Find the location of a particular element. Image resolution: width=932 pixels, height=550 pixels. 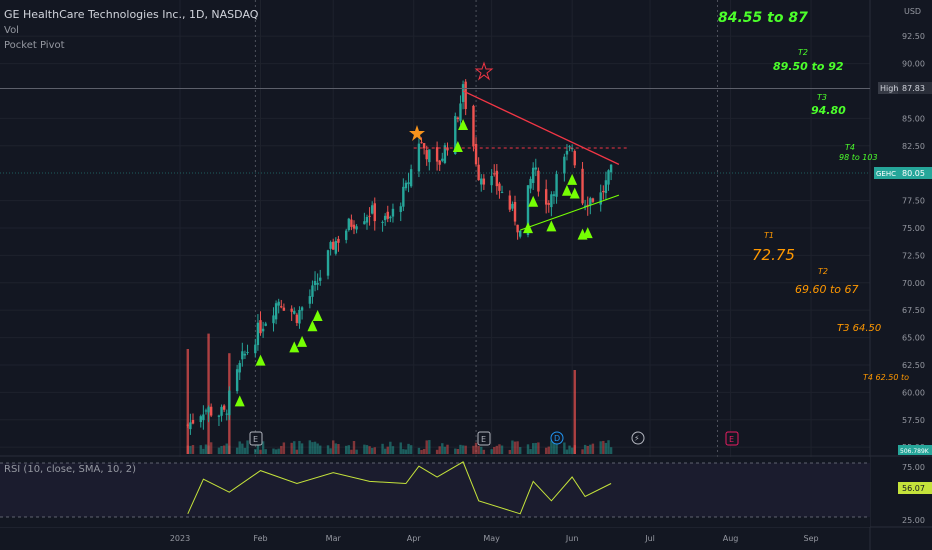

time-tick: Aug is located at coordinates (731, 538).